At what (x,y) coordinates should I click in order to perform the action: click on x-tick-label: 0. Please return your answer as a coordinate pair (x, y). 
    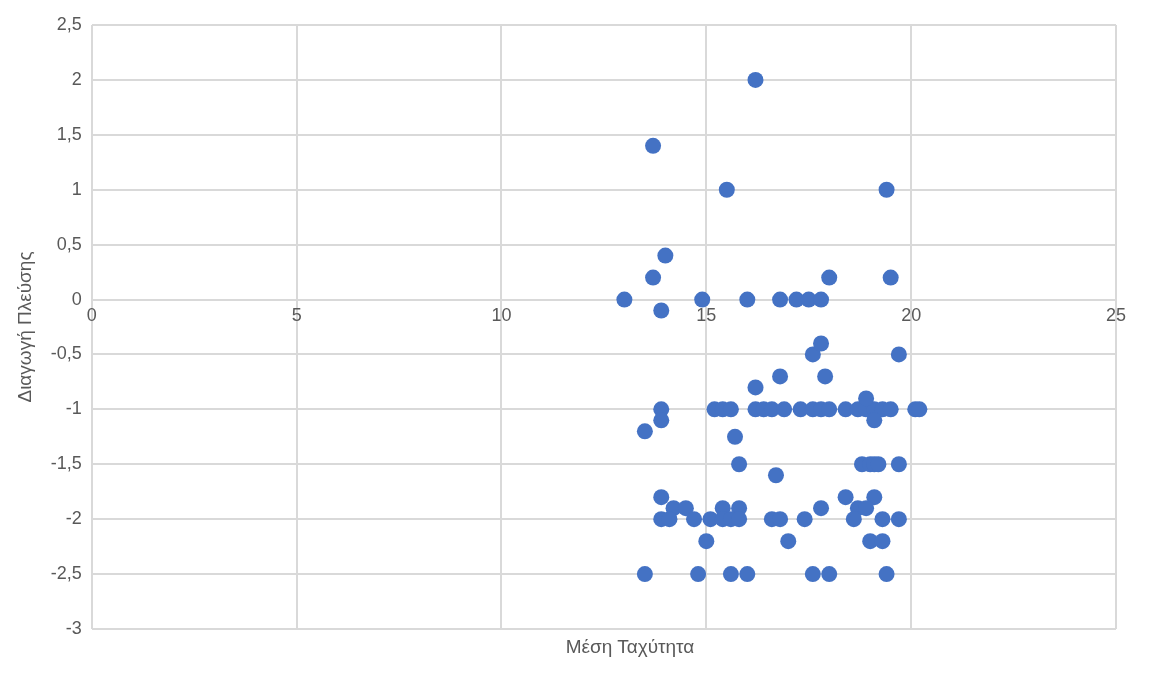
    Looking at the image, I should click on (91, 315).